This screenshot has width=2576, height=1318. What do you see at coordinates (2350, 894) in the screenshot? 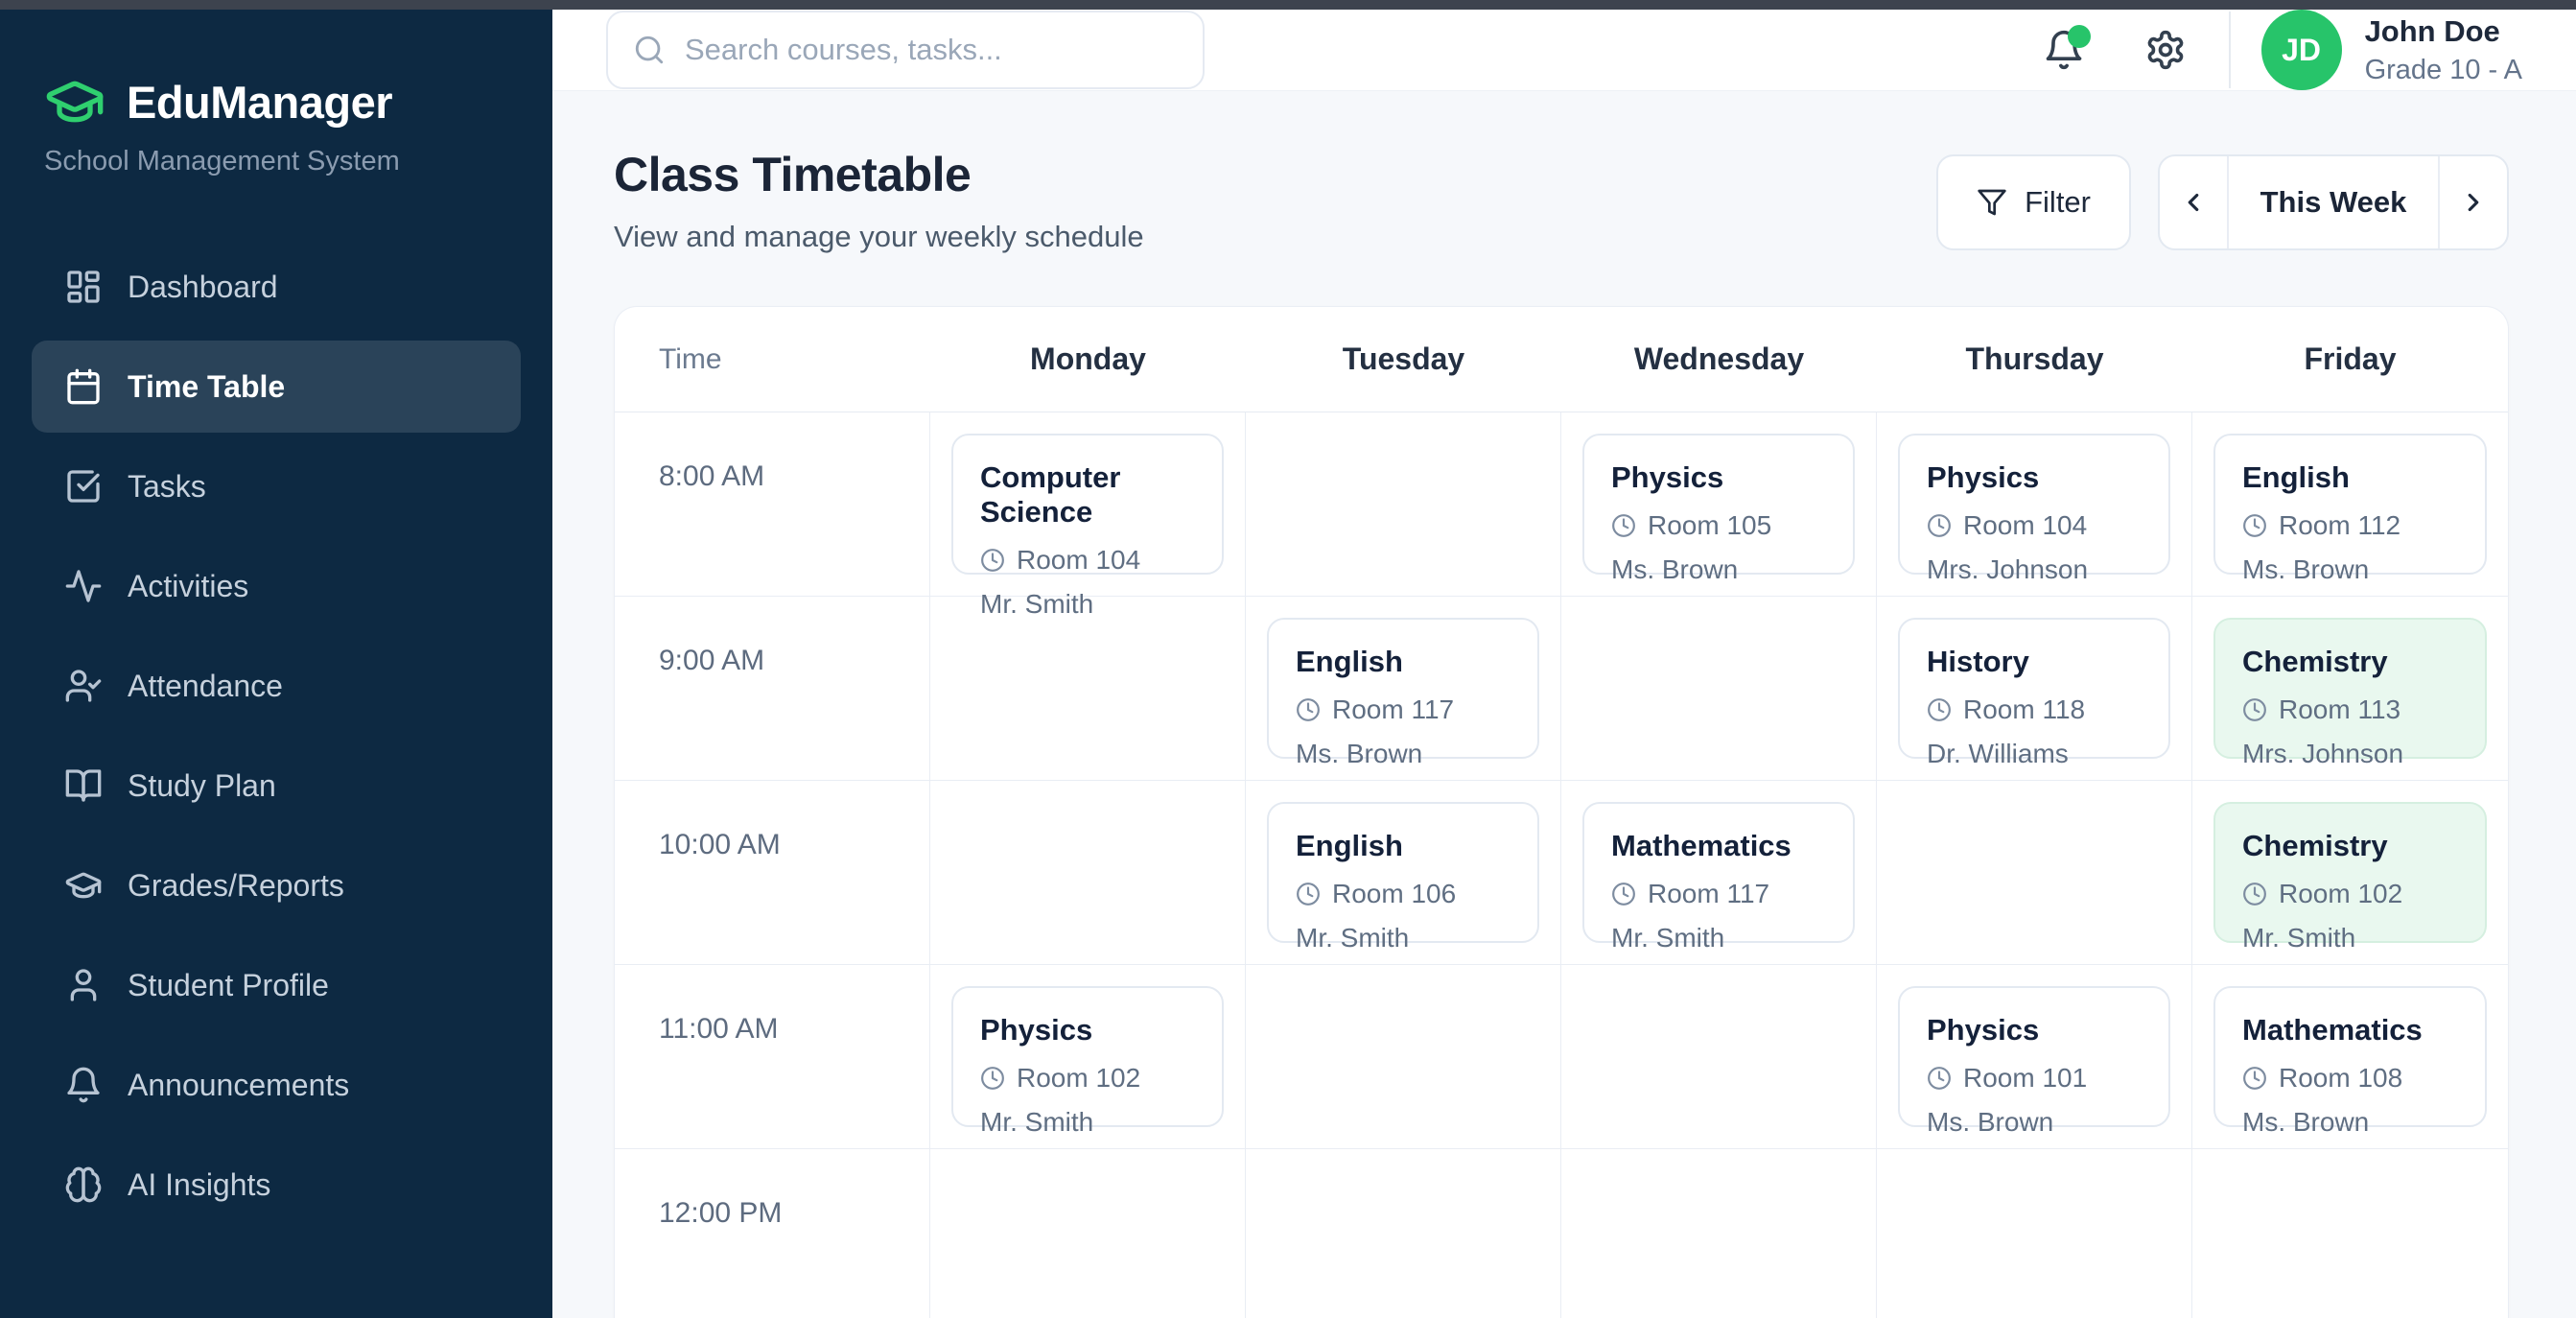
I see `class-room-row: Room 102` at bounding box center [2350, 894].